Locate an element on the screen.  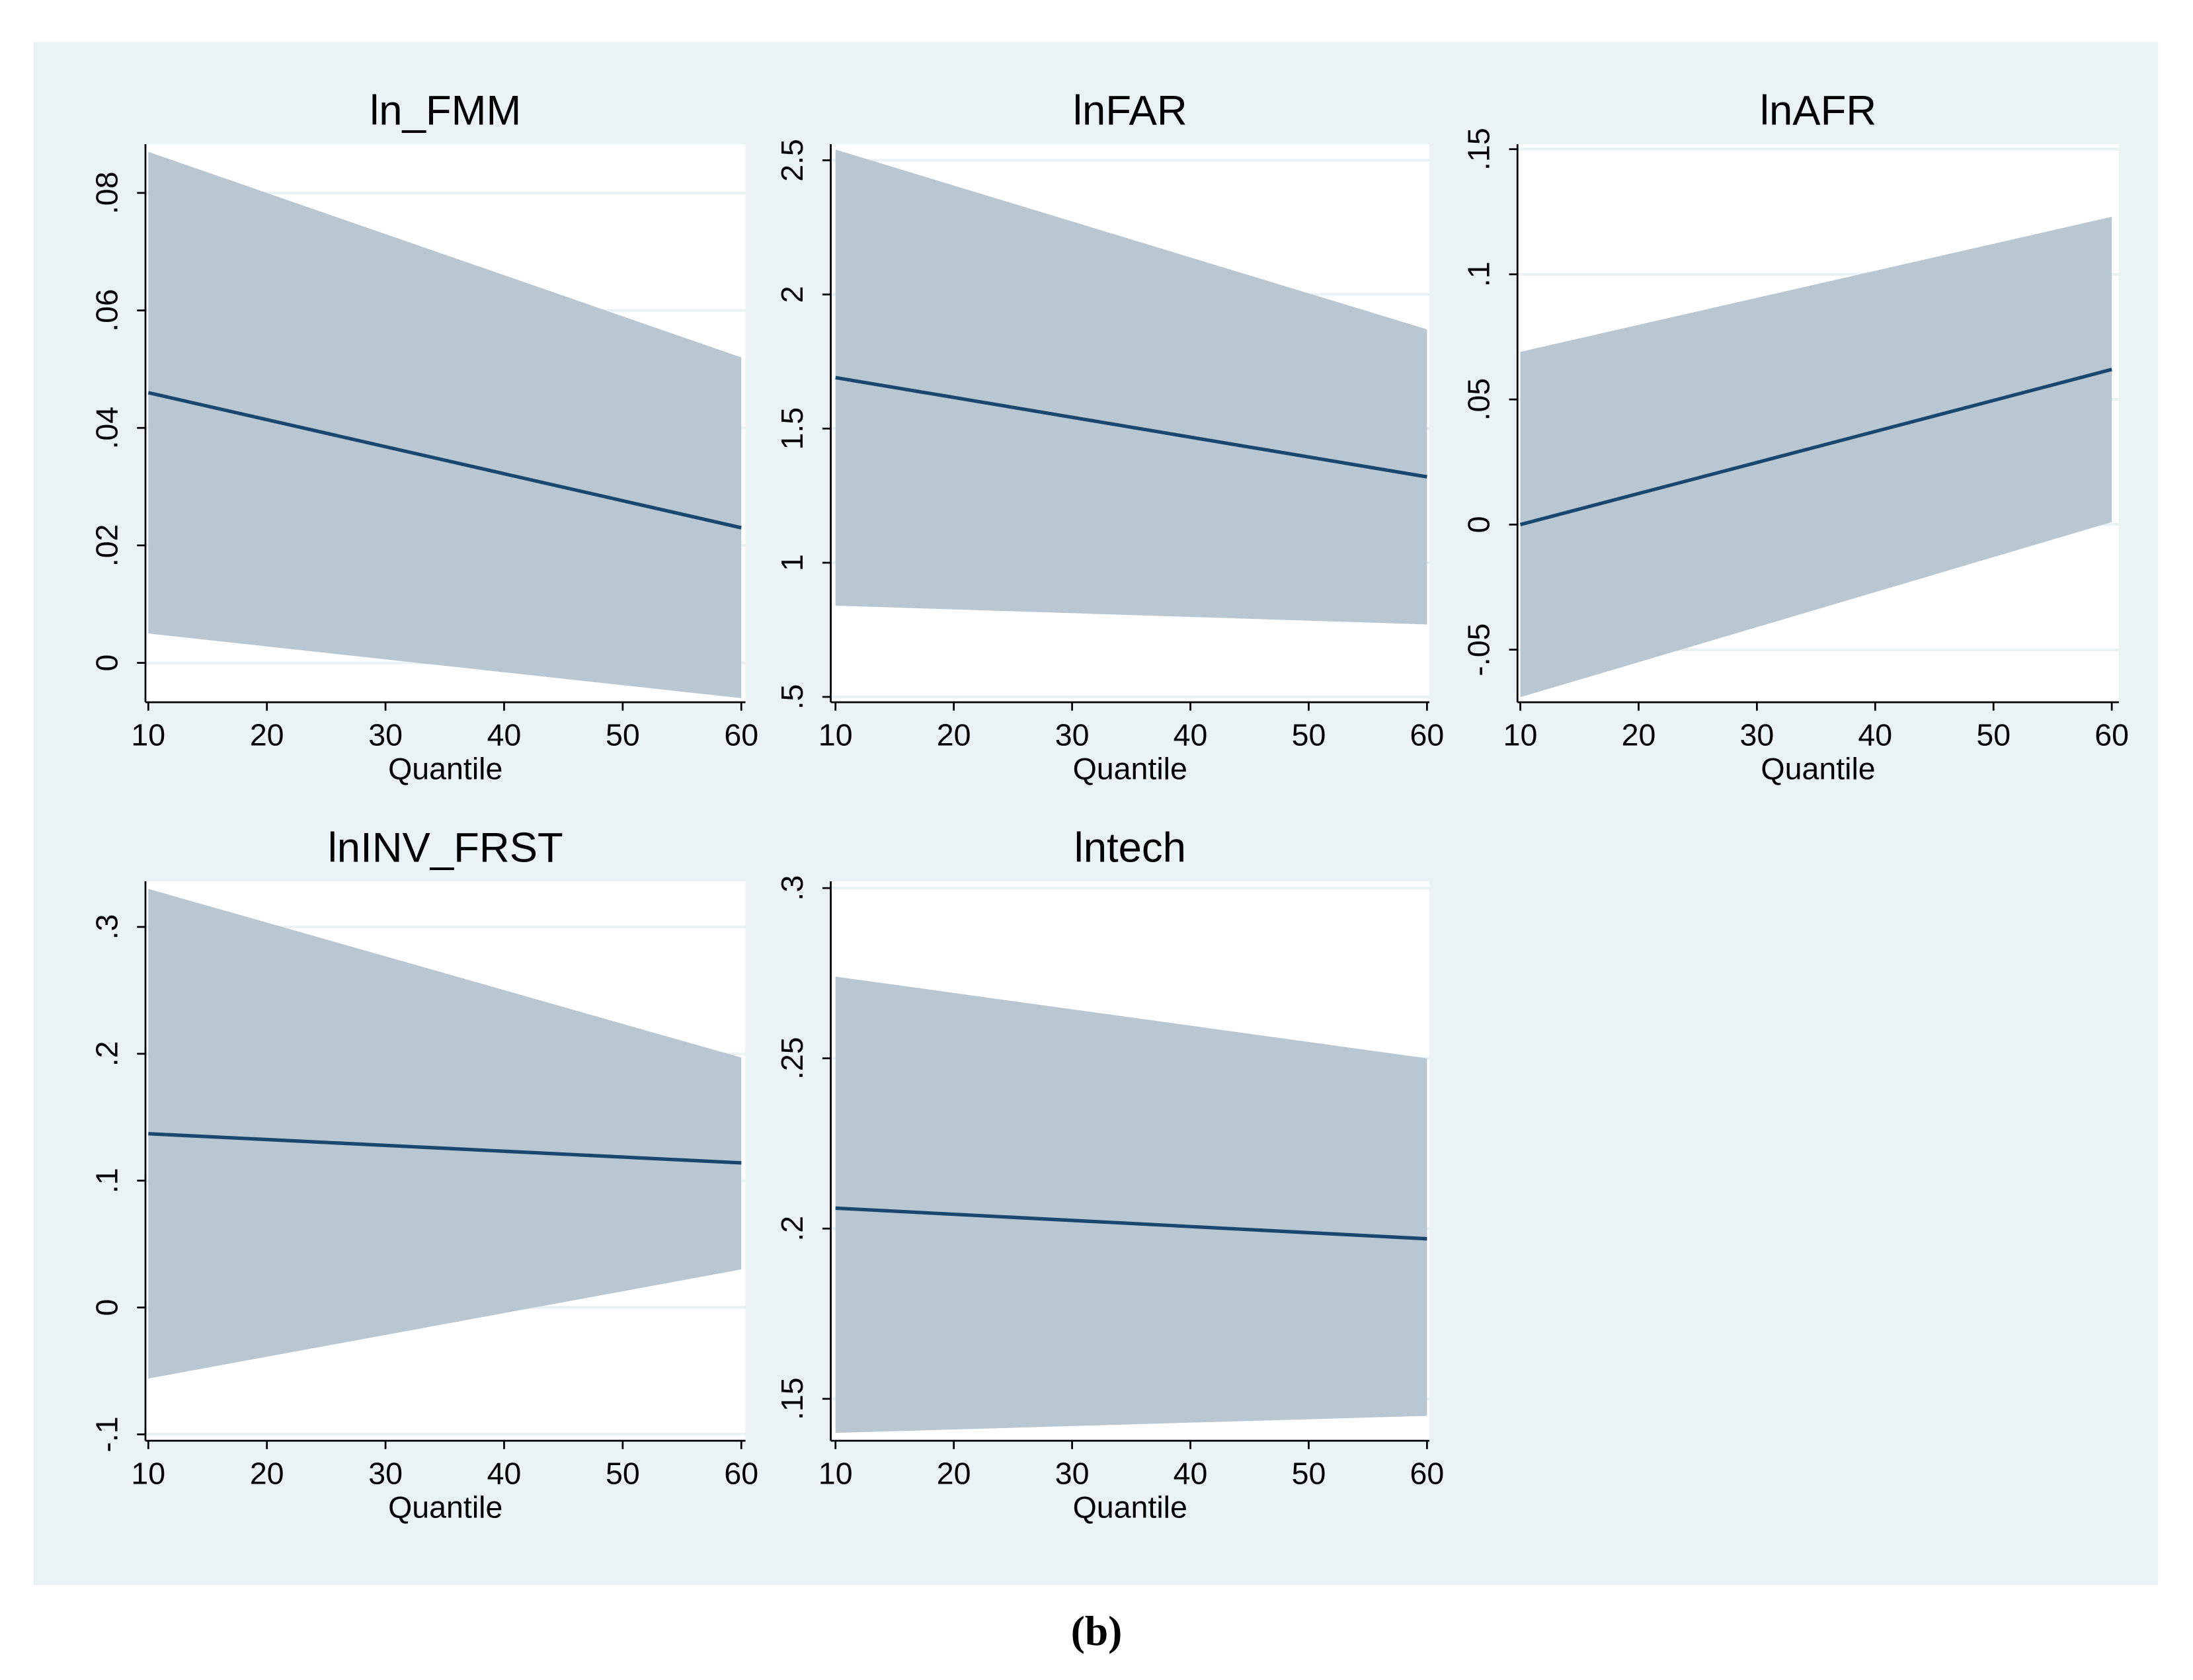
y-tick-label: .08 is located at coordinates (106, 192).